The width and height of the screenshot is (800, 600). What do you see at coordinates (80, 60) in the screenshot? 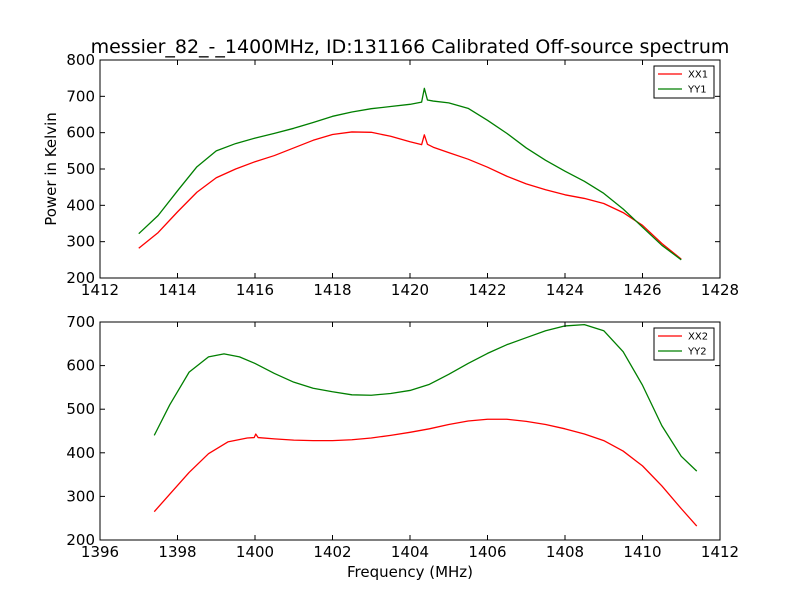
I see `top-y-tick-label: 800` at bounding box center [80, 60].